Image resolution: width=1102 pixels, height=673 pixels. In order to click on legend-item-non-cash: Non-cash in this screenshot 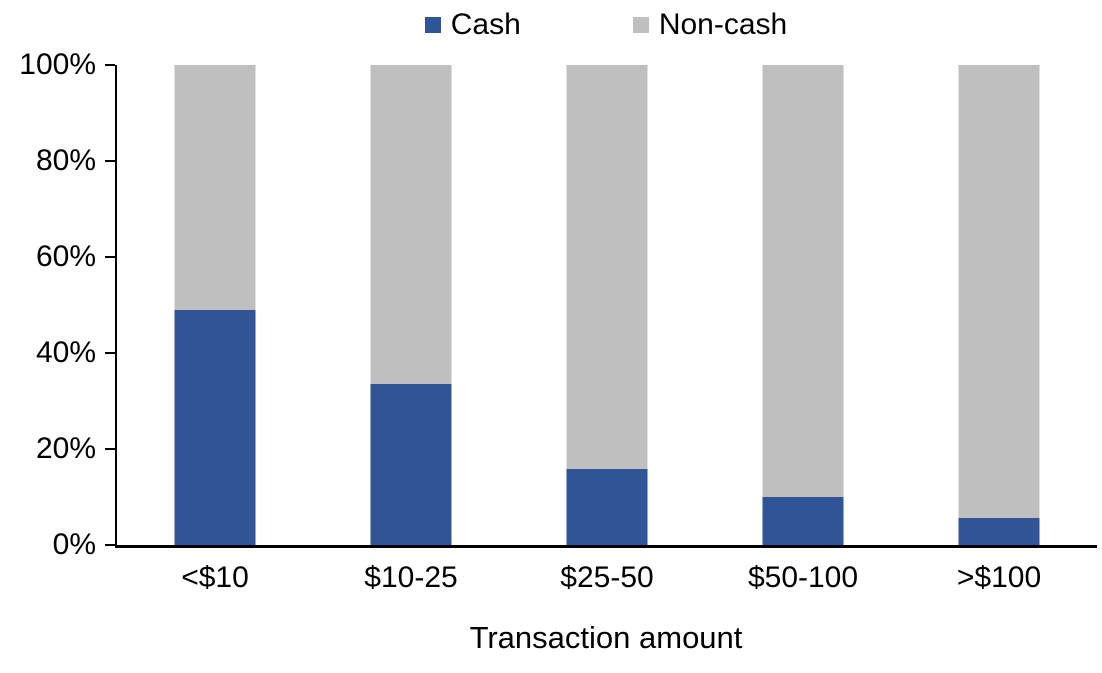, I will do `click(710, 25)`.